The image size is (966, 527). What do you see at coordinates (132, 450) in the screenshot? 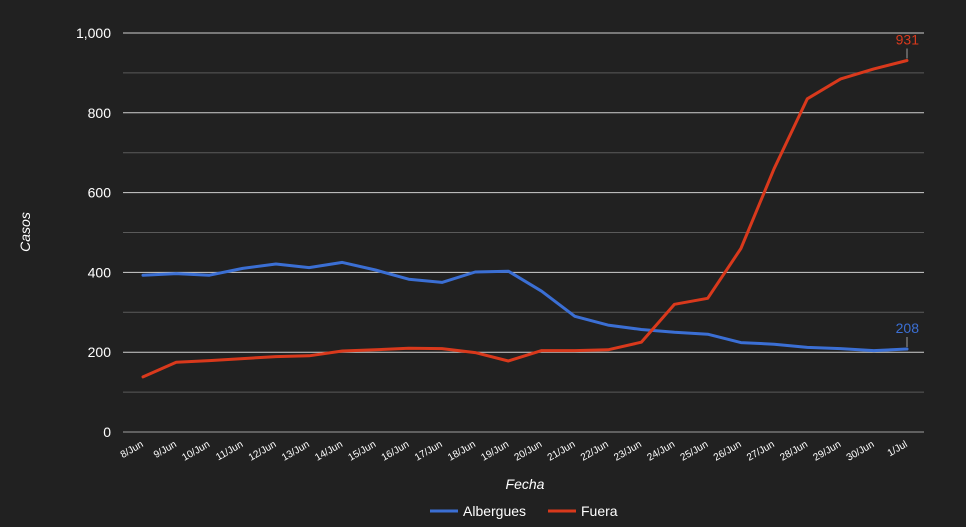
I see `x-tick-label: 8/Jun` at bounding box center [132, 450].